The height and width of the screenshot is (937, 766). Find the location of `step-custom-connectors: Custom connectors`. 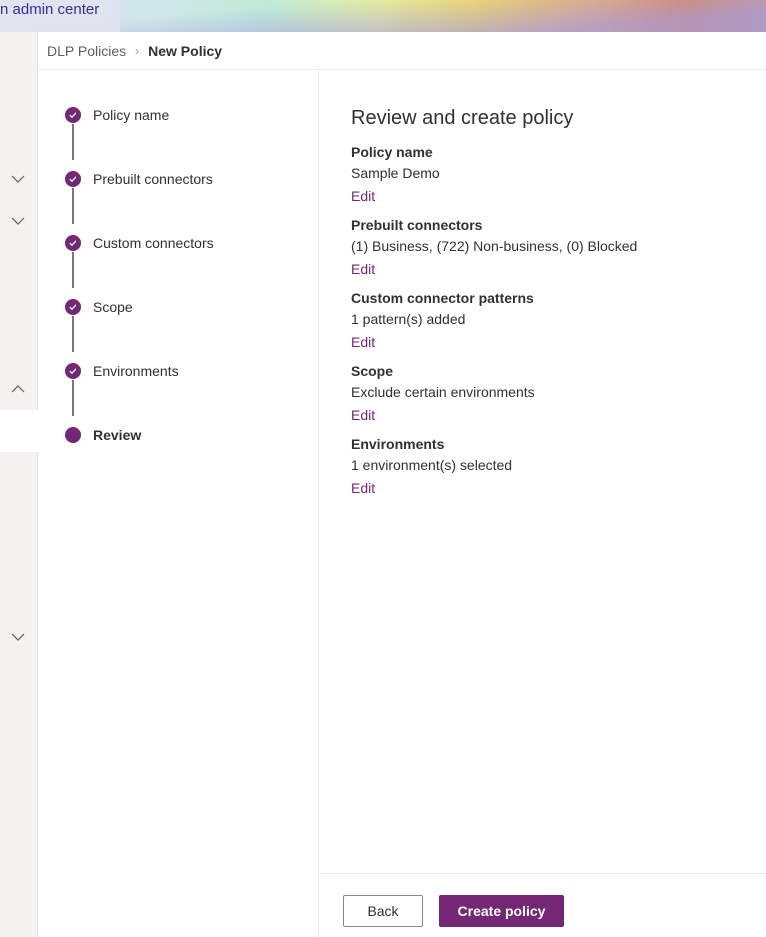

step-custom-connectors: Custom connectors is located at coordinates (139, 243).